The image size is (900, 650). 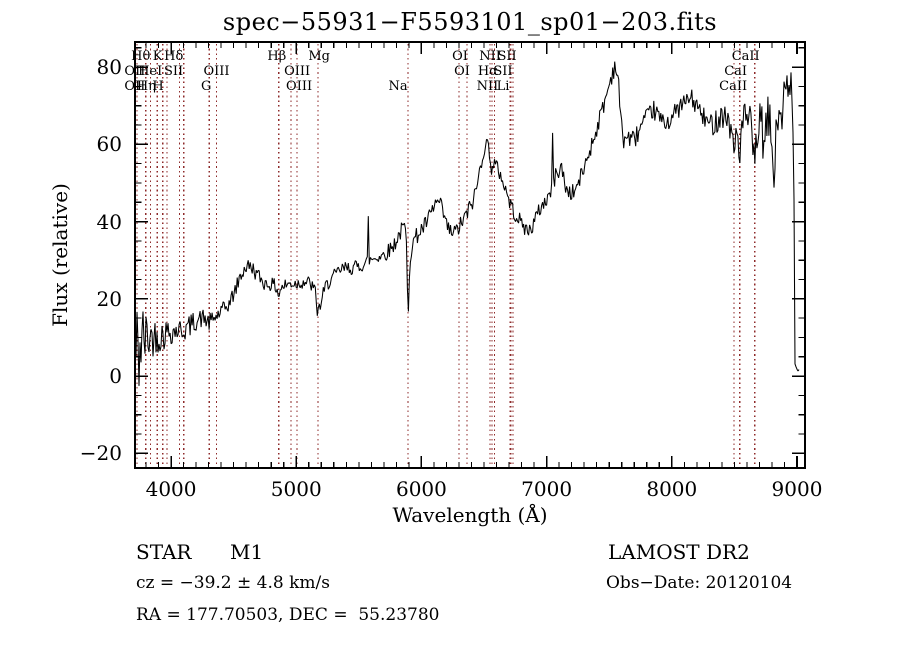 I want to click on spectral-line-label: Mg, so click(x=319, y=56).